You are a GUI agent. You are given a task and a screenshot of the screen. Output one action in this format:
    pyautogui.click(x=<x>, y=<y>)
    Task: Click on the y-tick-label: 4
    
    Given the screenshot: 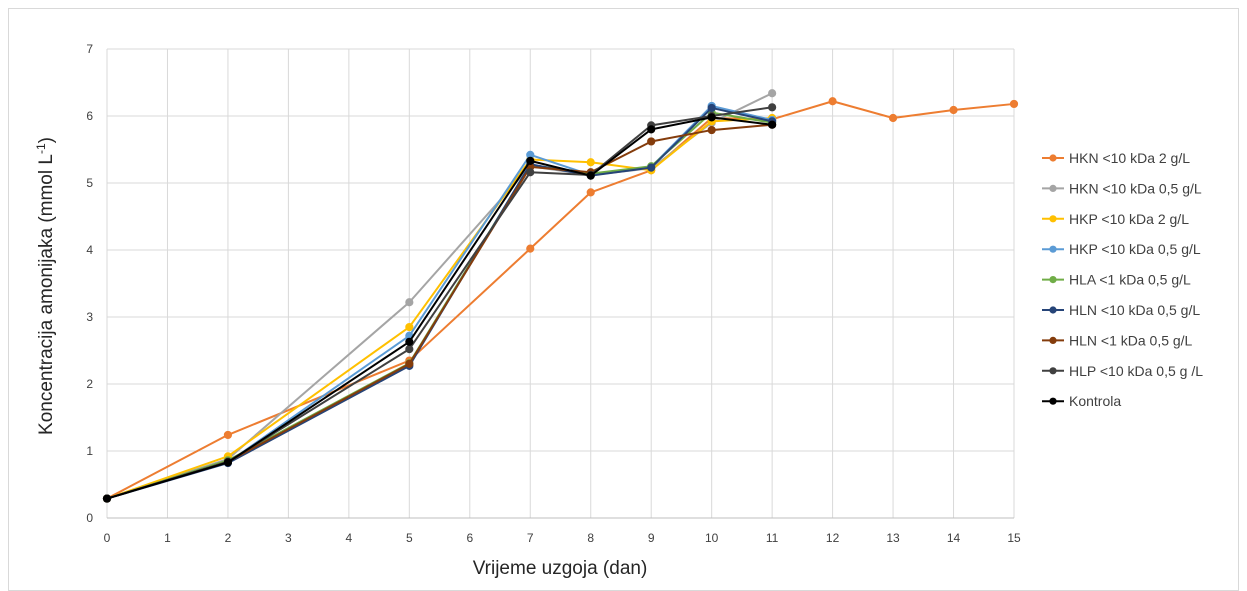 What is the action you would take?
    pyautogui.click(x=89, y=250)
    